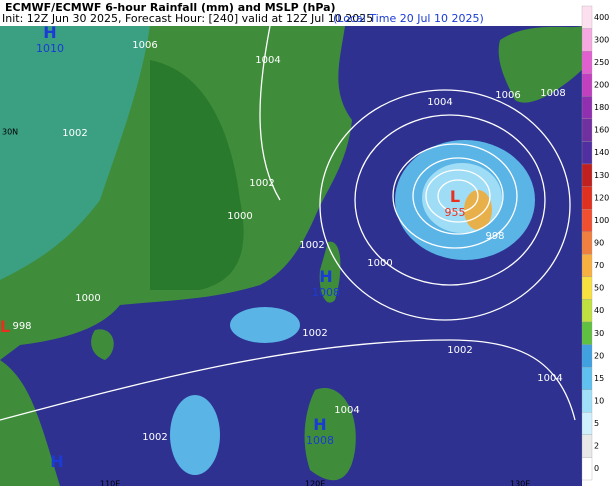 This screenshot has width=609, height=486. What do you see at coordinates (601, 17) in the screenshot?
I see `colorbar-label: 400` at bounding box center [601, 17].